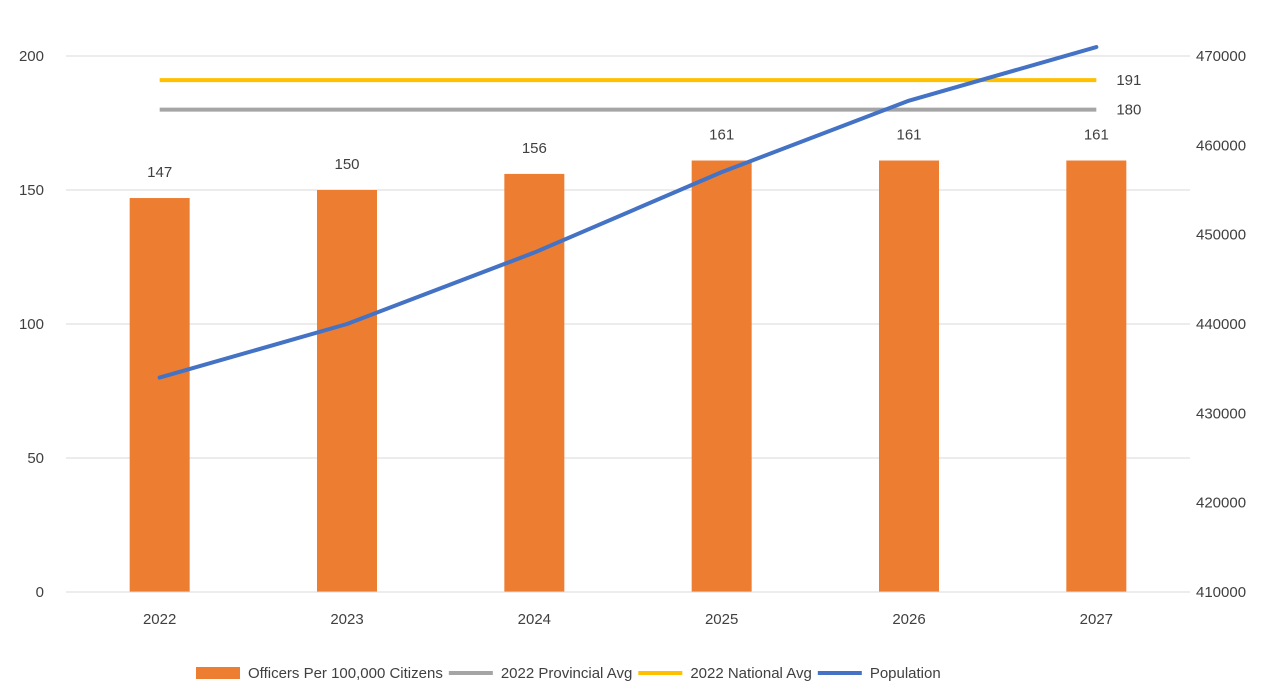 This screenshot has width=1280, height=695. Describe the element at coordinates (40, 592) in the screenshot. I see `y-left-tick-label: 0` at that location.